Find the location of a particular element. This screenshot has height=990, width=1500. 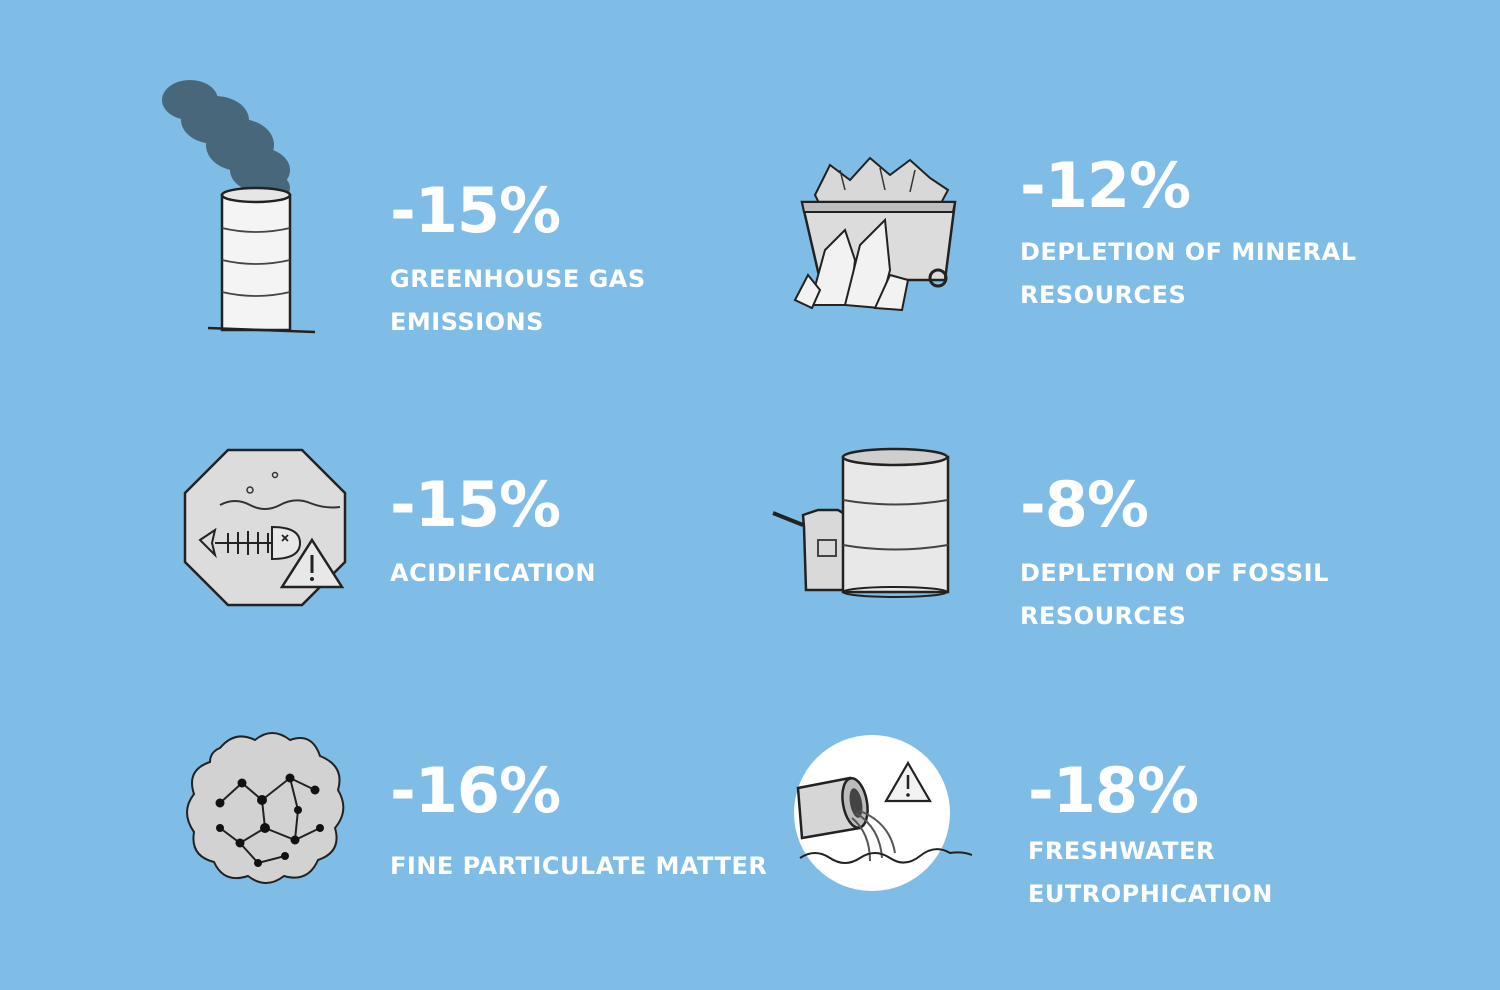

dead-fish-warning-icon is located at coordinates (265, 527).